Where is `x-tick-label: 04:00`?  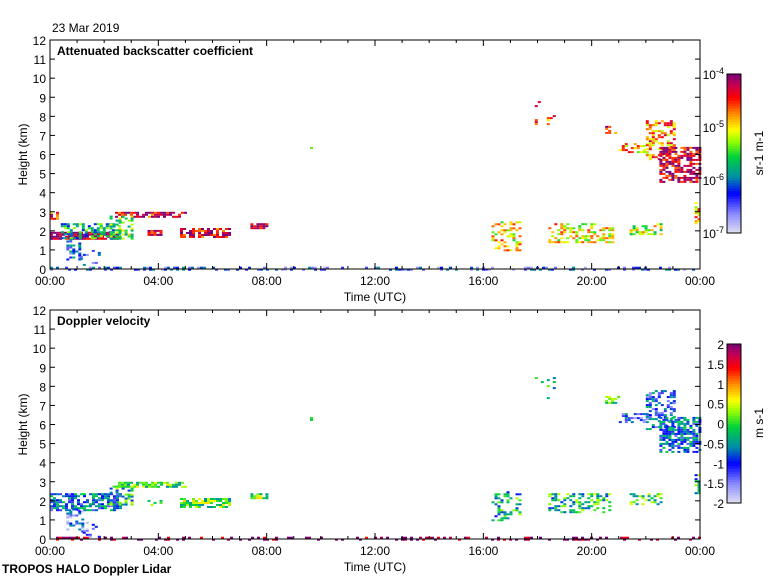
x-tick-label: 04:00 is located at coordinates (158, 281).